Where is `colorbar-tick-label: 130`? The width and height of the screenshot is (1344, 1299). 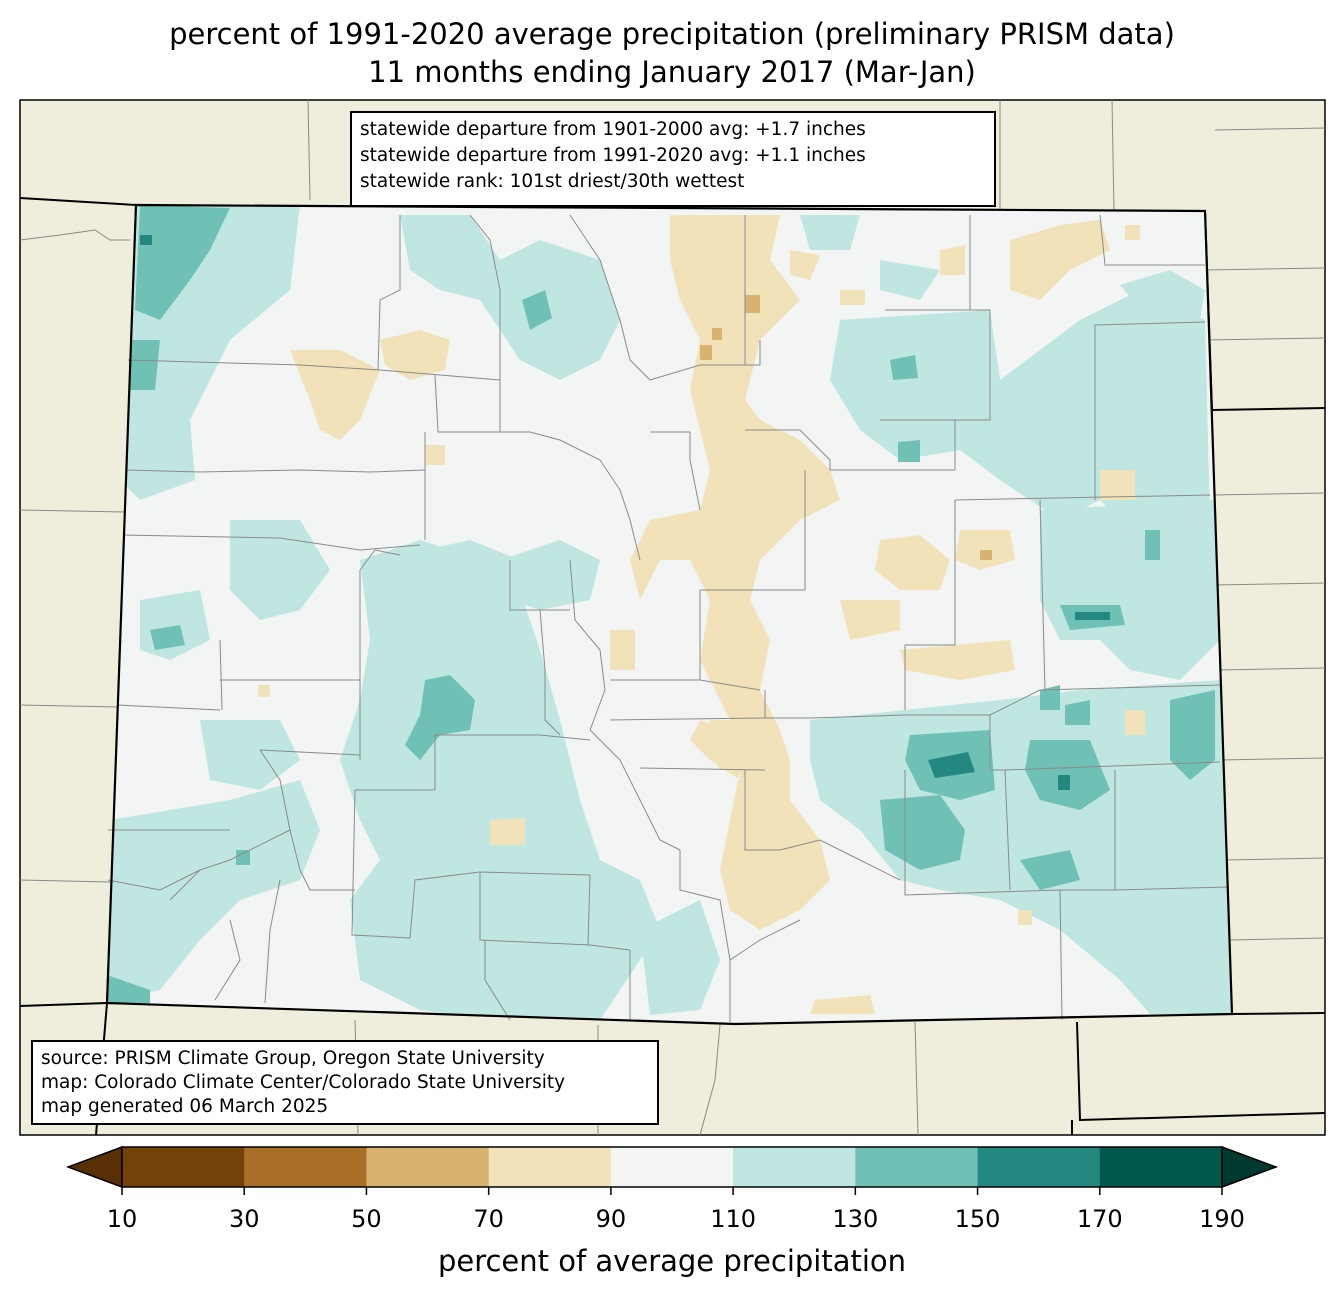
colorbar-tick-label: 130 is located at coordinates (855, 1219).